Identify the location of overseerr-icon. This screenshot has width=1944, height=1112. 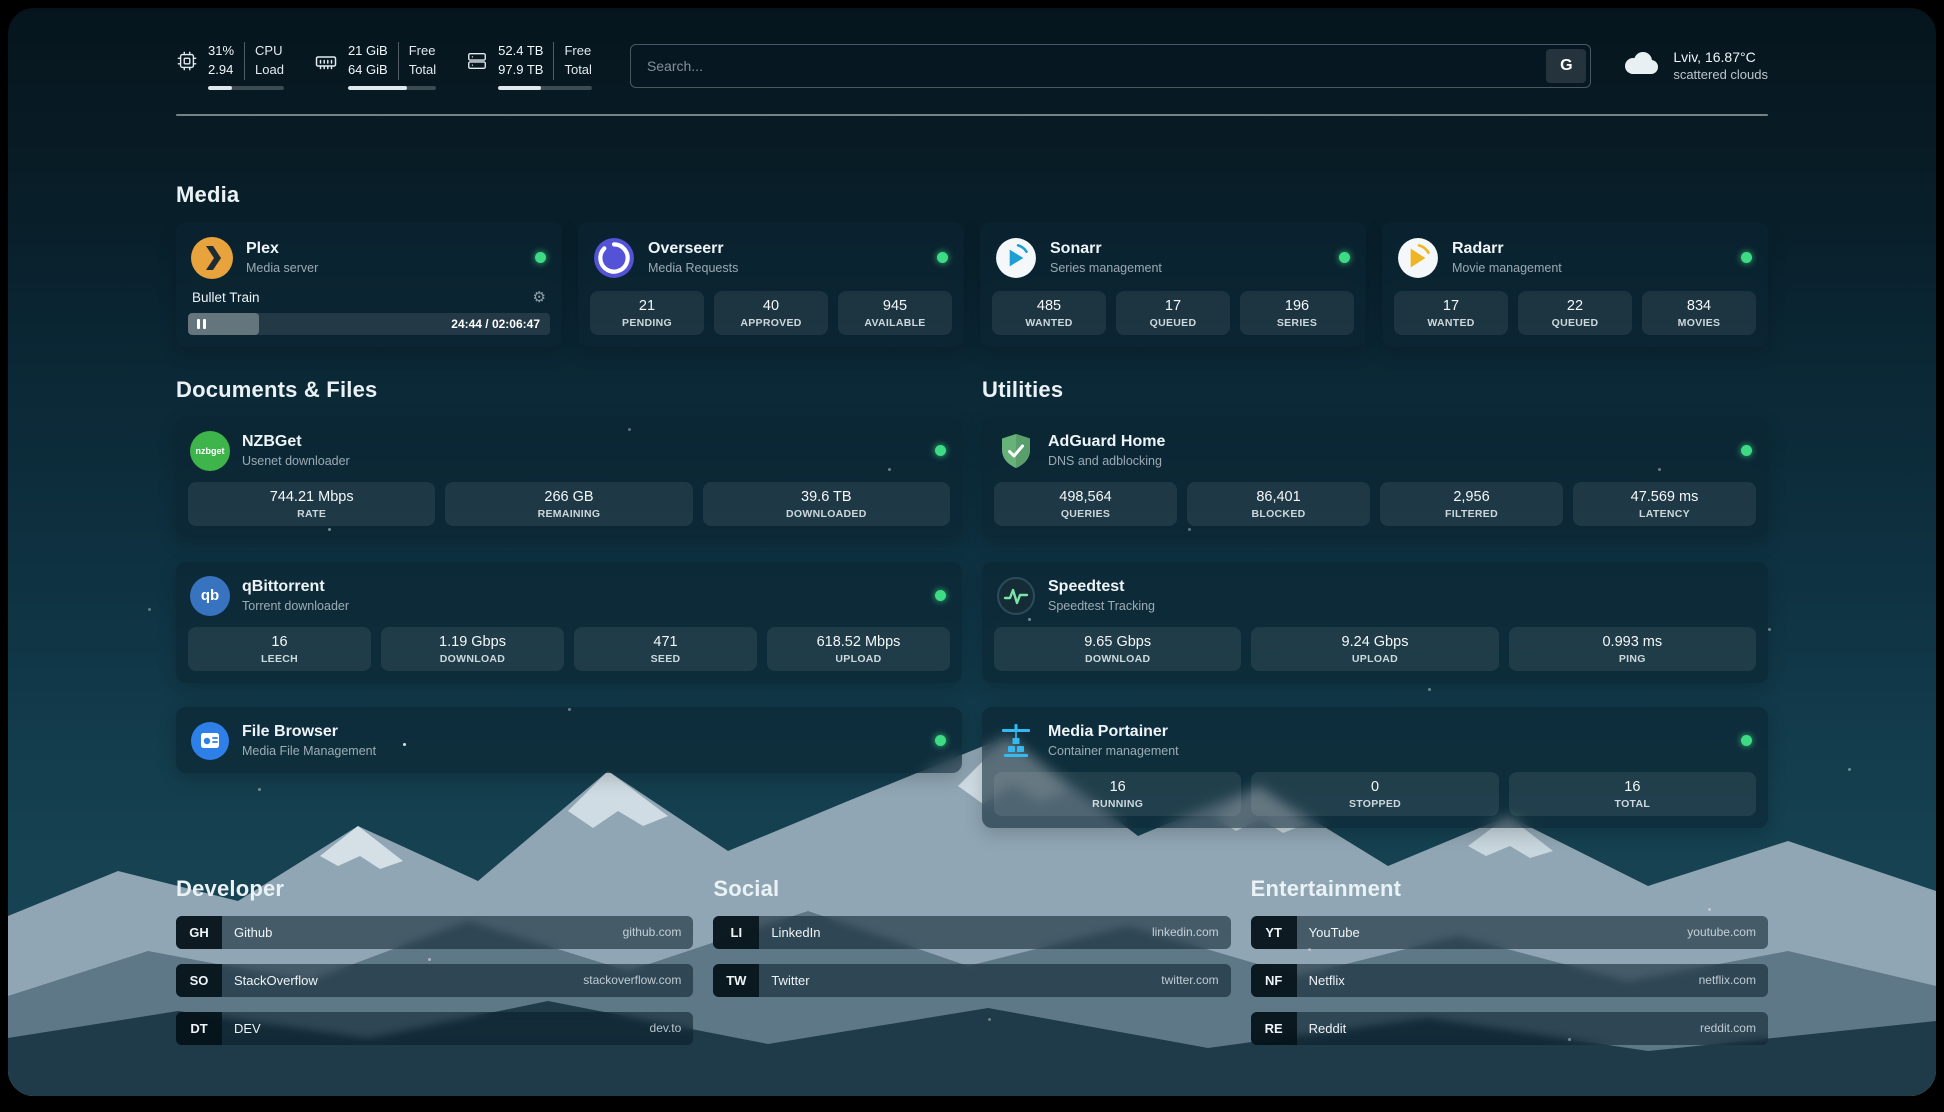
(614, 258).